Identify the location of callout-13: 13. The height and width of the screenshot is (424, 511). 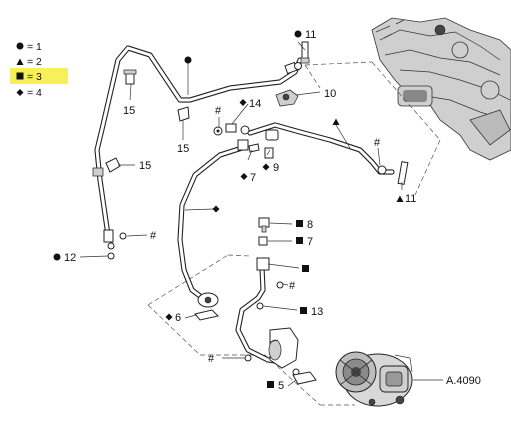
(317, 312).